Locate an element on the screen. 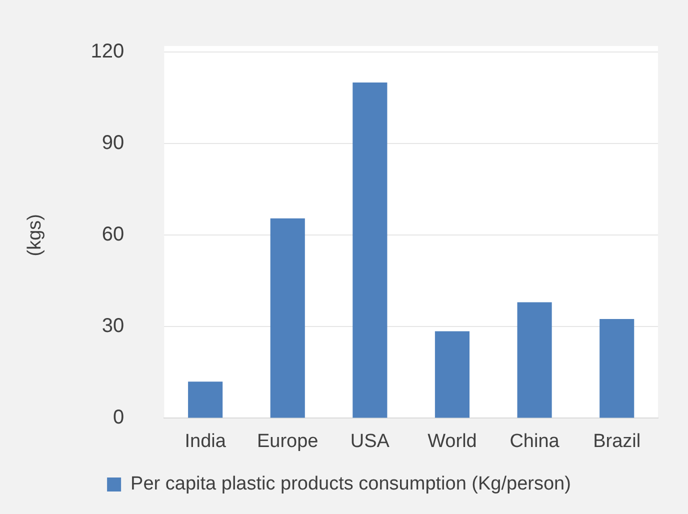  y-tick-label: 90 is located at coordinates (113, 143).